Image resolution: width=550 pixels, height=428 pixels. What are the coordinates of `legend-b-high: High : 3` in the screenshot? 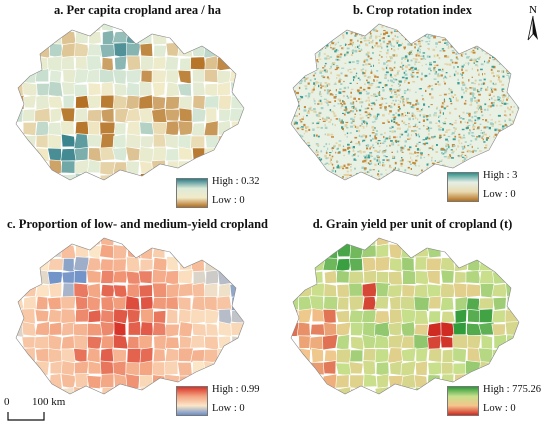 It's located at (500, 175).